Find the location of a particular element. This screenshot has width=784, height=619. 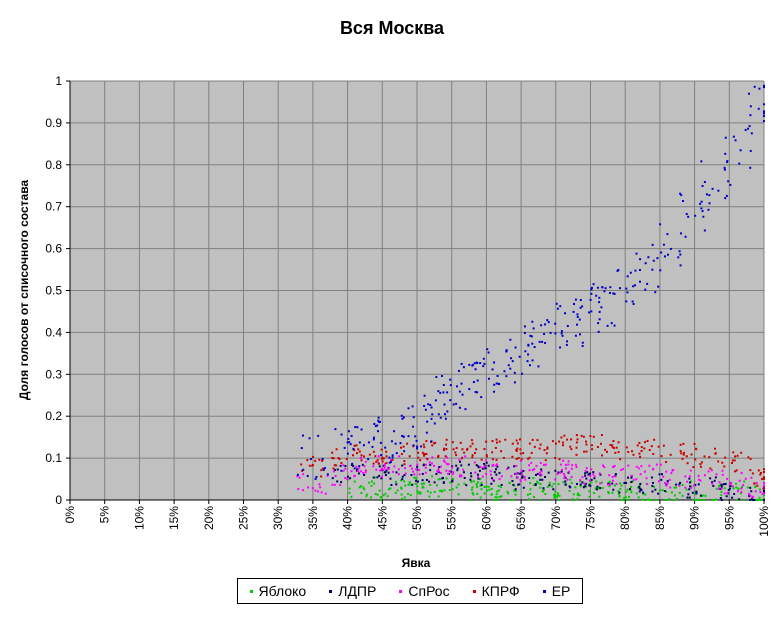

legend-swatch is located at coordinates (331, 591).